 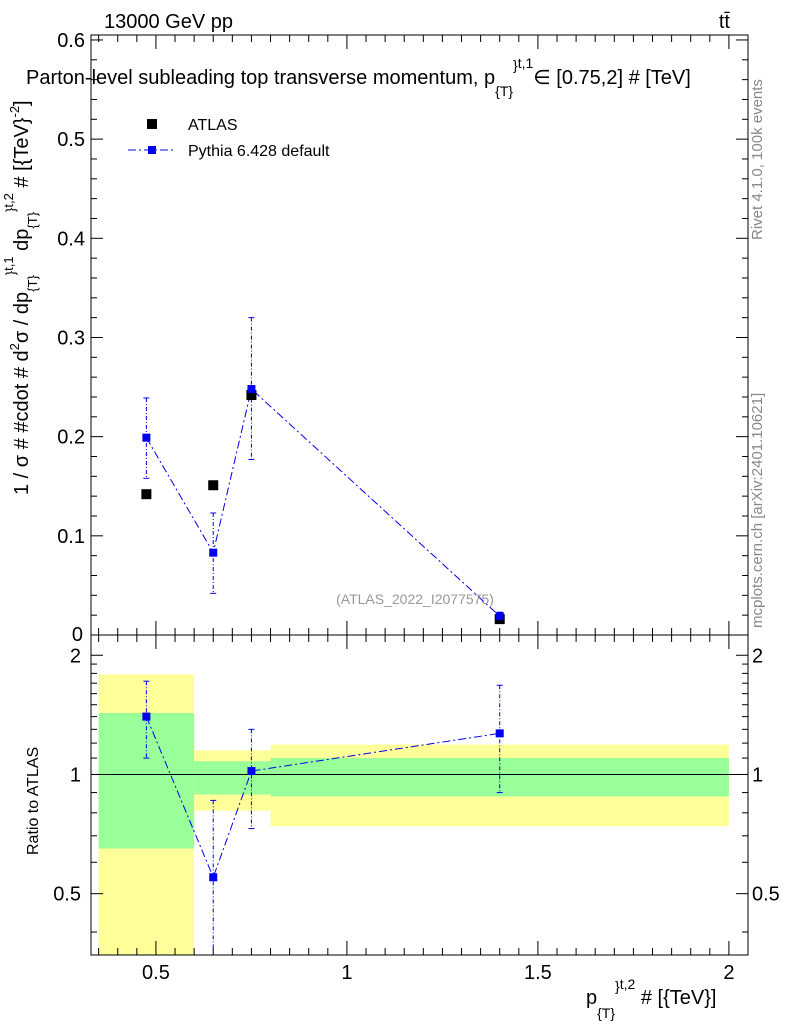 I want to click on xtick-label: 1.5, so click(x=538, y=973).